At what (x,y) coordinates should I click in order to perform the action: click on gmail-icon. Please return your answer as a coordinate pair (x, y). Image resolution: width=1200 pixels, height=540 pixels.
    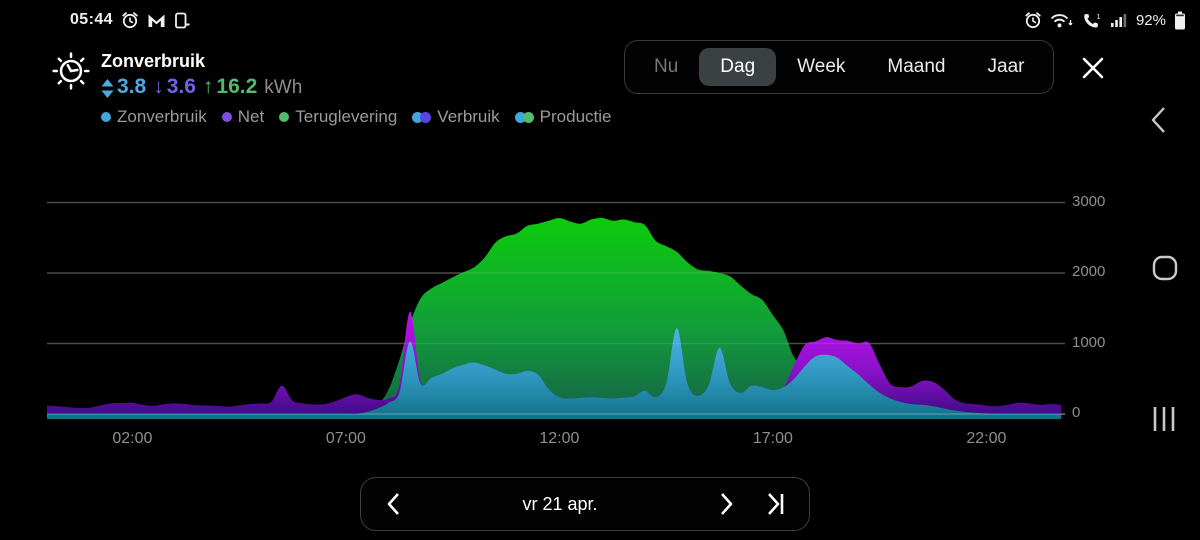
    Looking at the image, I should click on (156, 20).